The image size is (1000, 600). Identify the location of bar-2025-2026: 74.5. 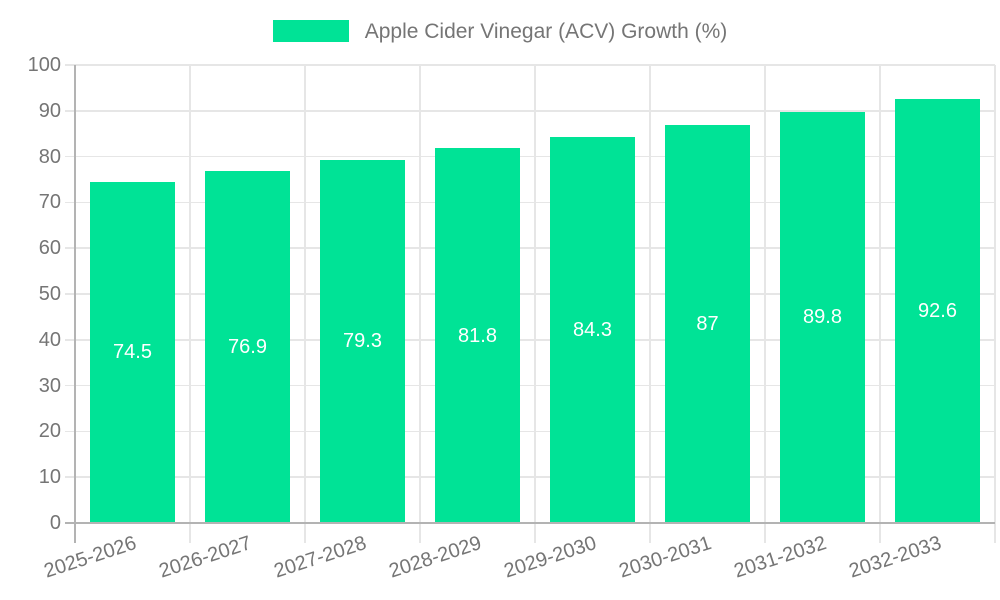
(132, 352).